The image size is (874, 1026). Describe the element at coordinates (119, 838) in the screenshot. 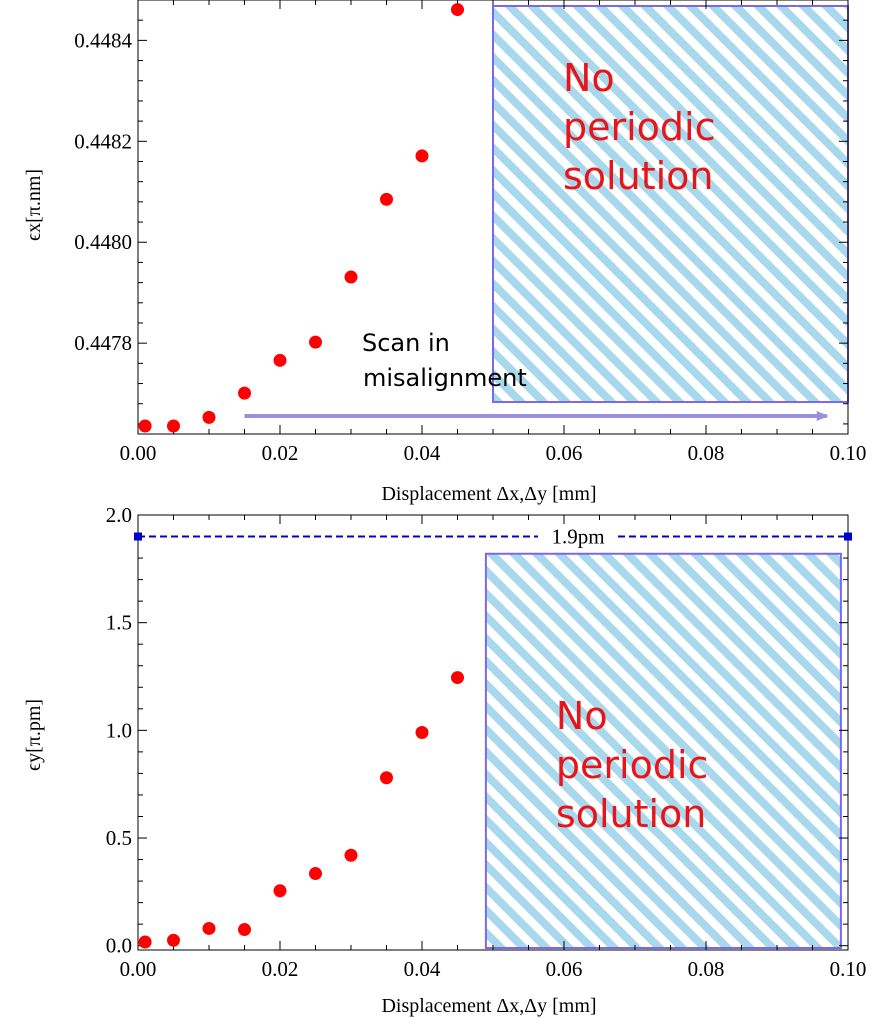

I see `chart-bottom-y-tick-label: 0.5` at that location.